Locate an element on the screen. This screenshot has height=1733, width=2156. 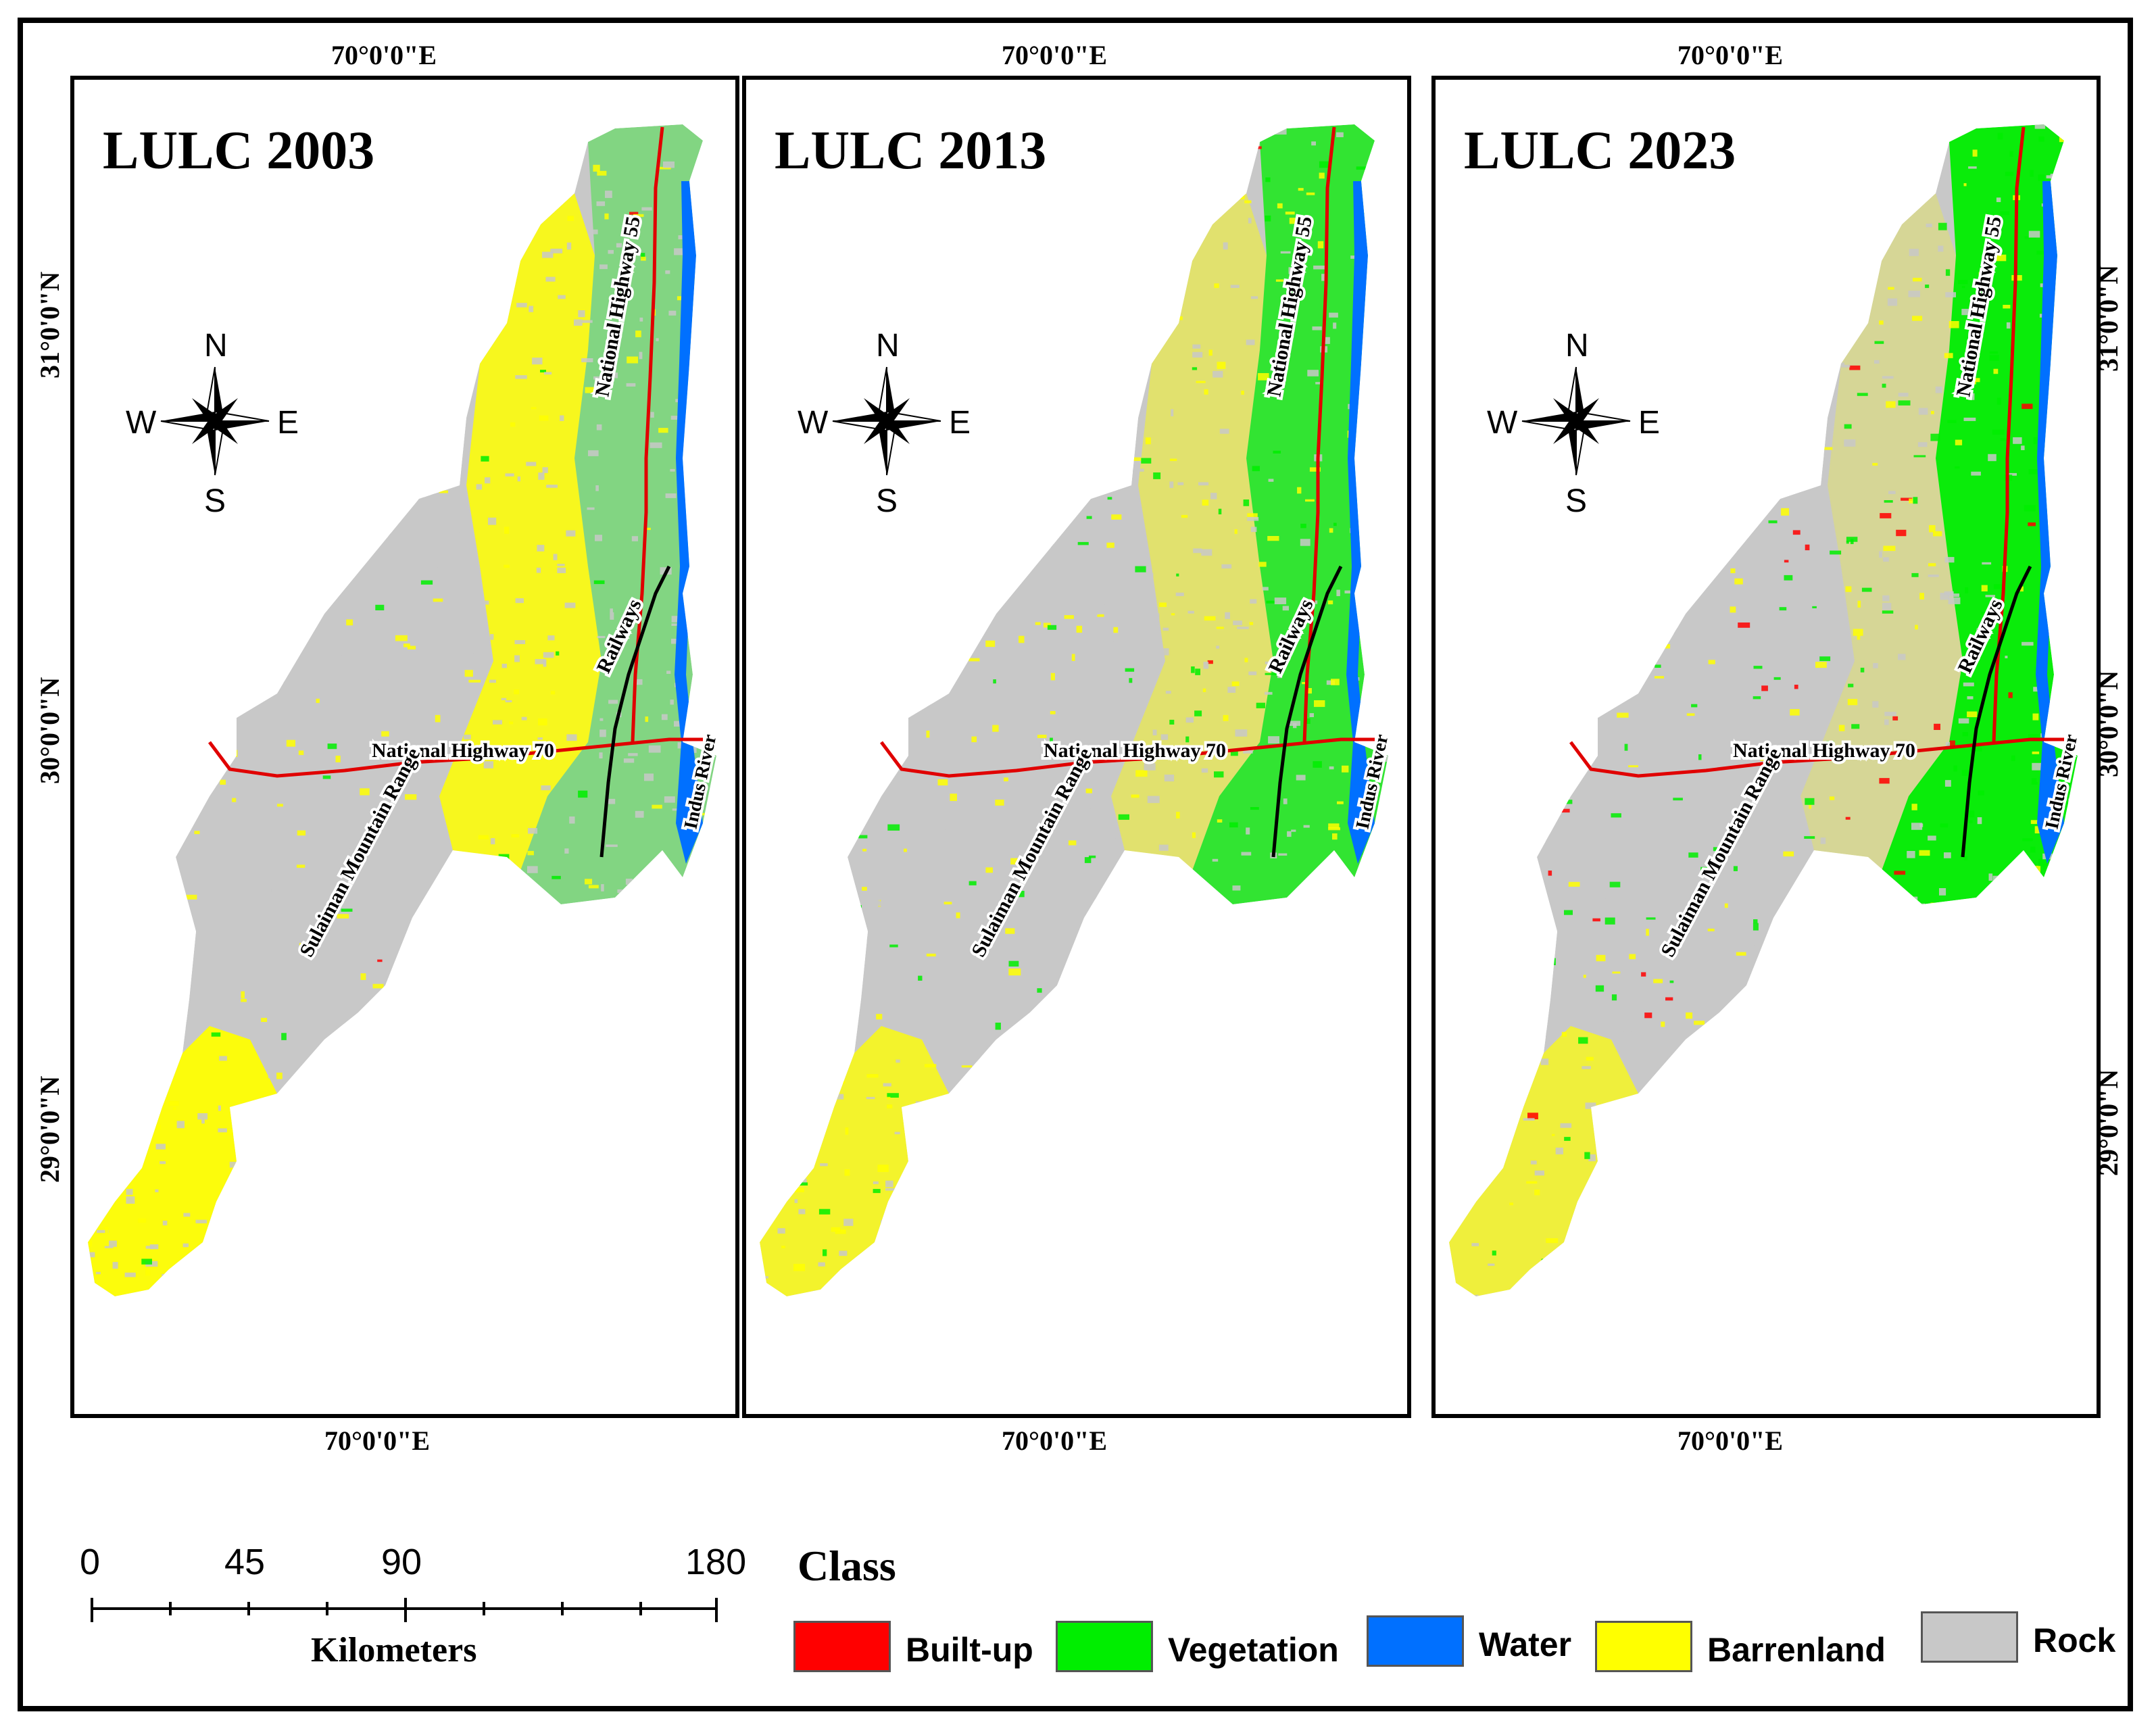
legend-title: Class is located at coordinates (847, 1566).